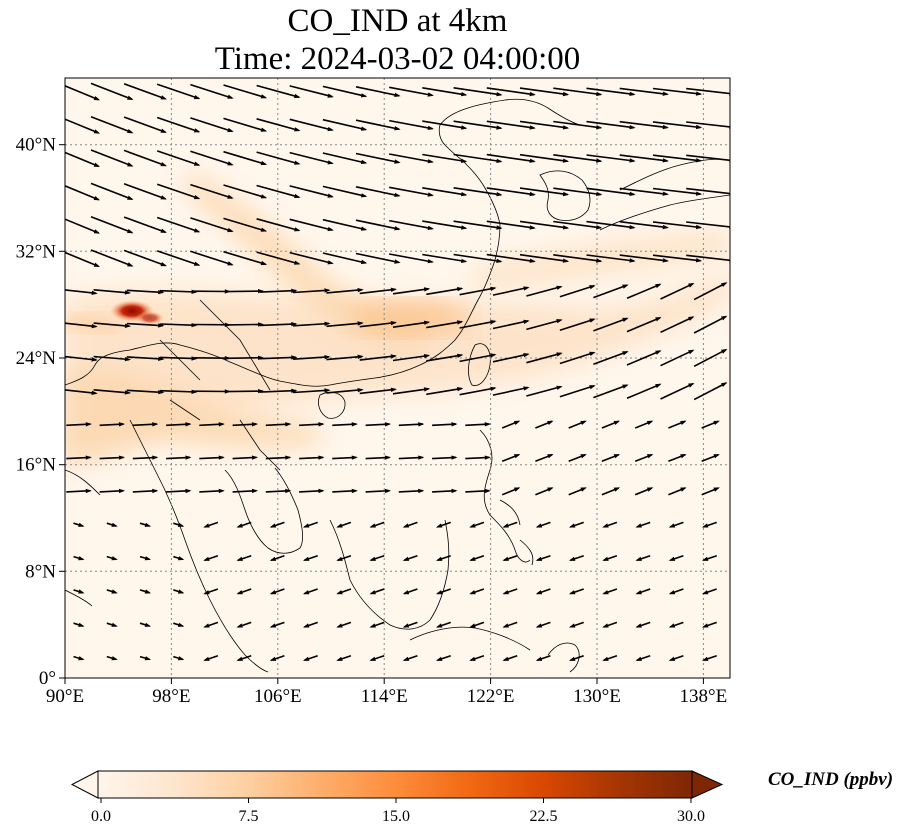 The width and height of the screenshot is (915, 836). I want to click on colorbar-max-extension, so click(707, 784).